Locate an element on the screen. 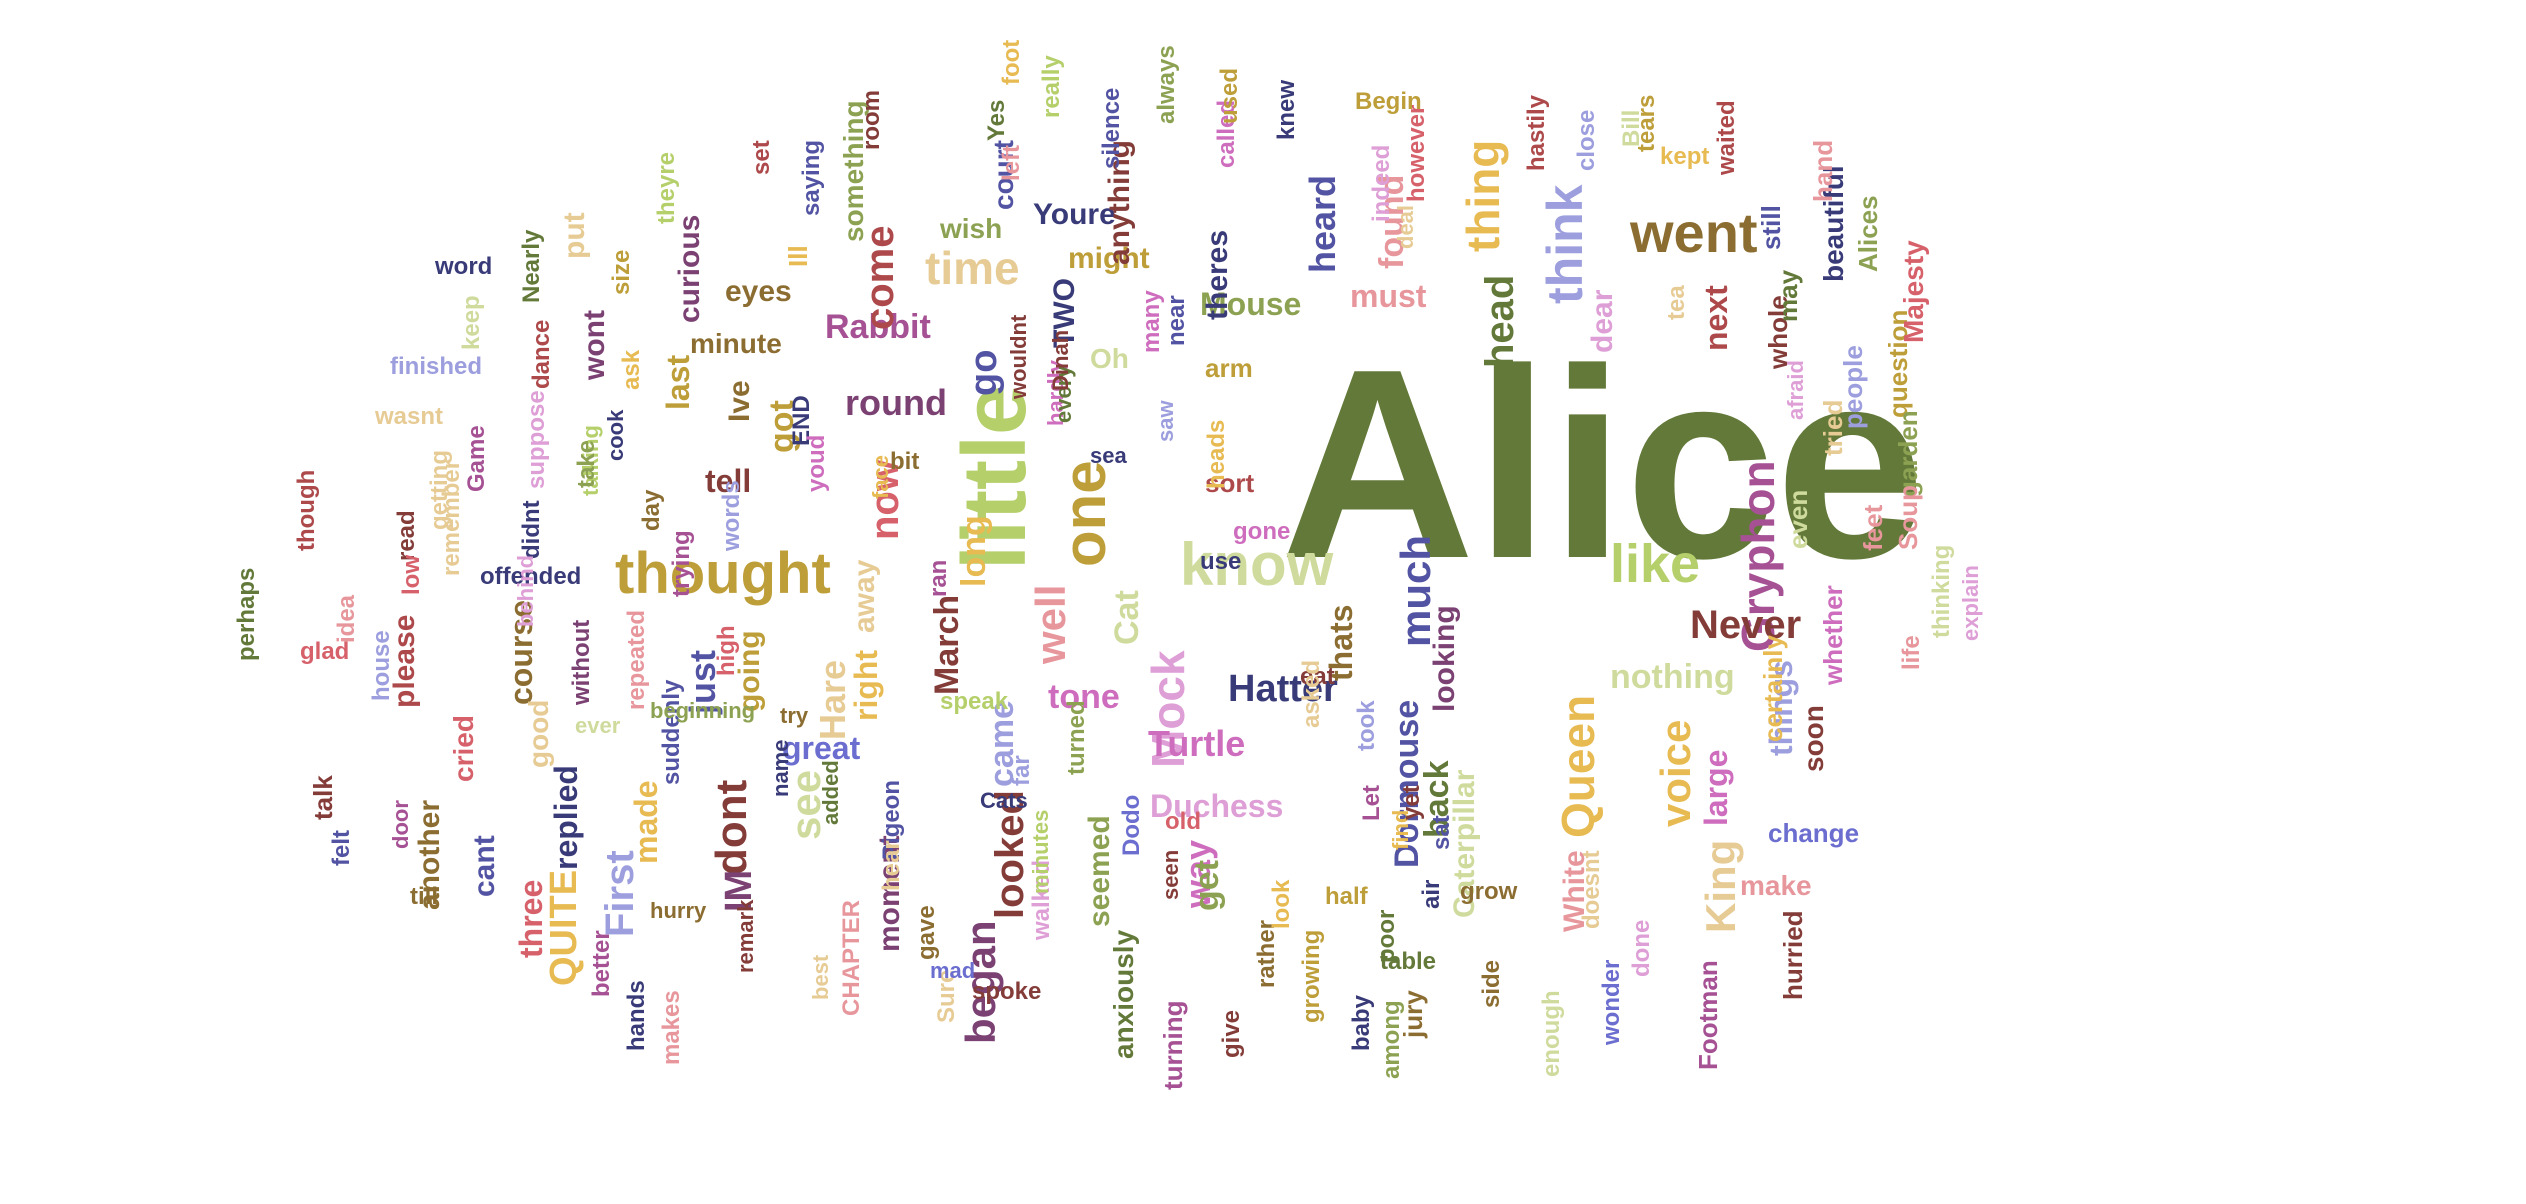 The image size is (2526, 1204). word-doesnt: doesnt is located at coordinates (1591, 889).